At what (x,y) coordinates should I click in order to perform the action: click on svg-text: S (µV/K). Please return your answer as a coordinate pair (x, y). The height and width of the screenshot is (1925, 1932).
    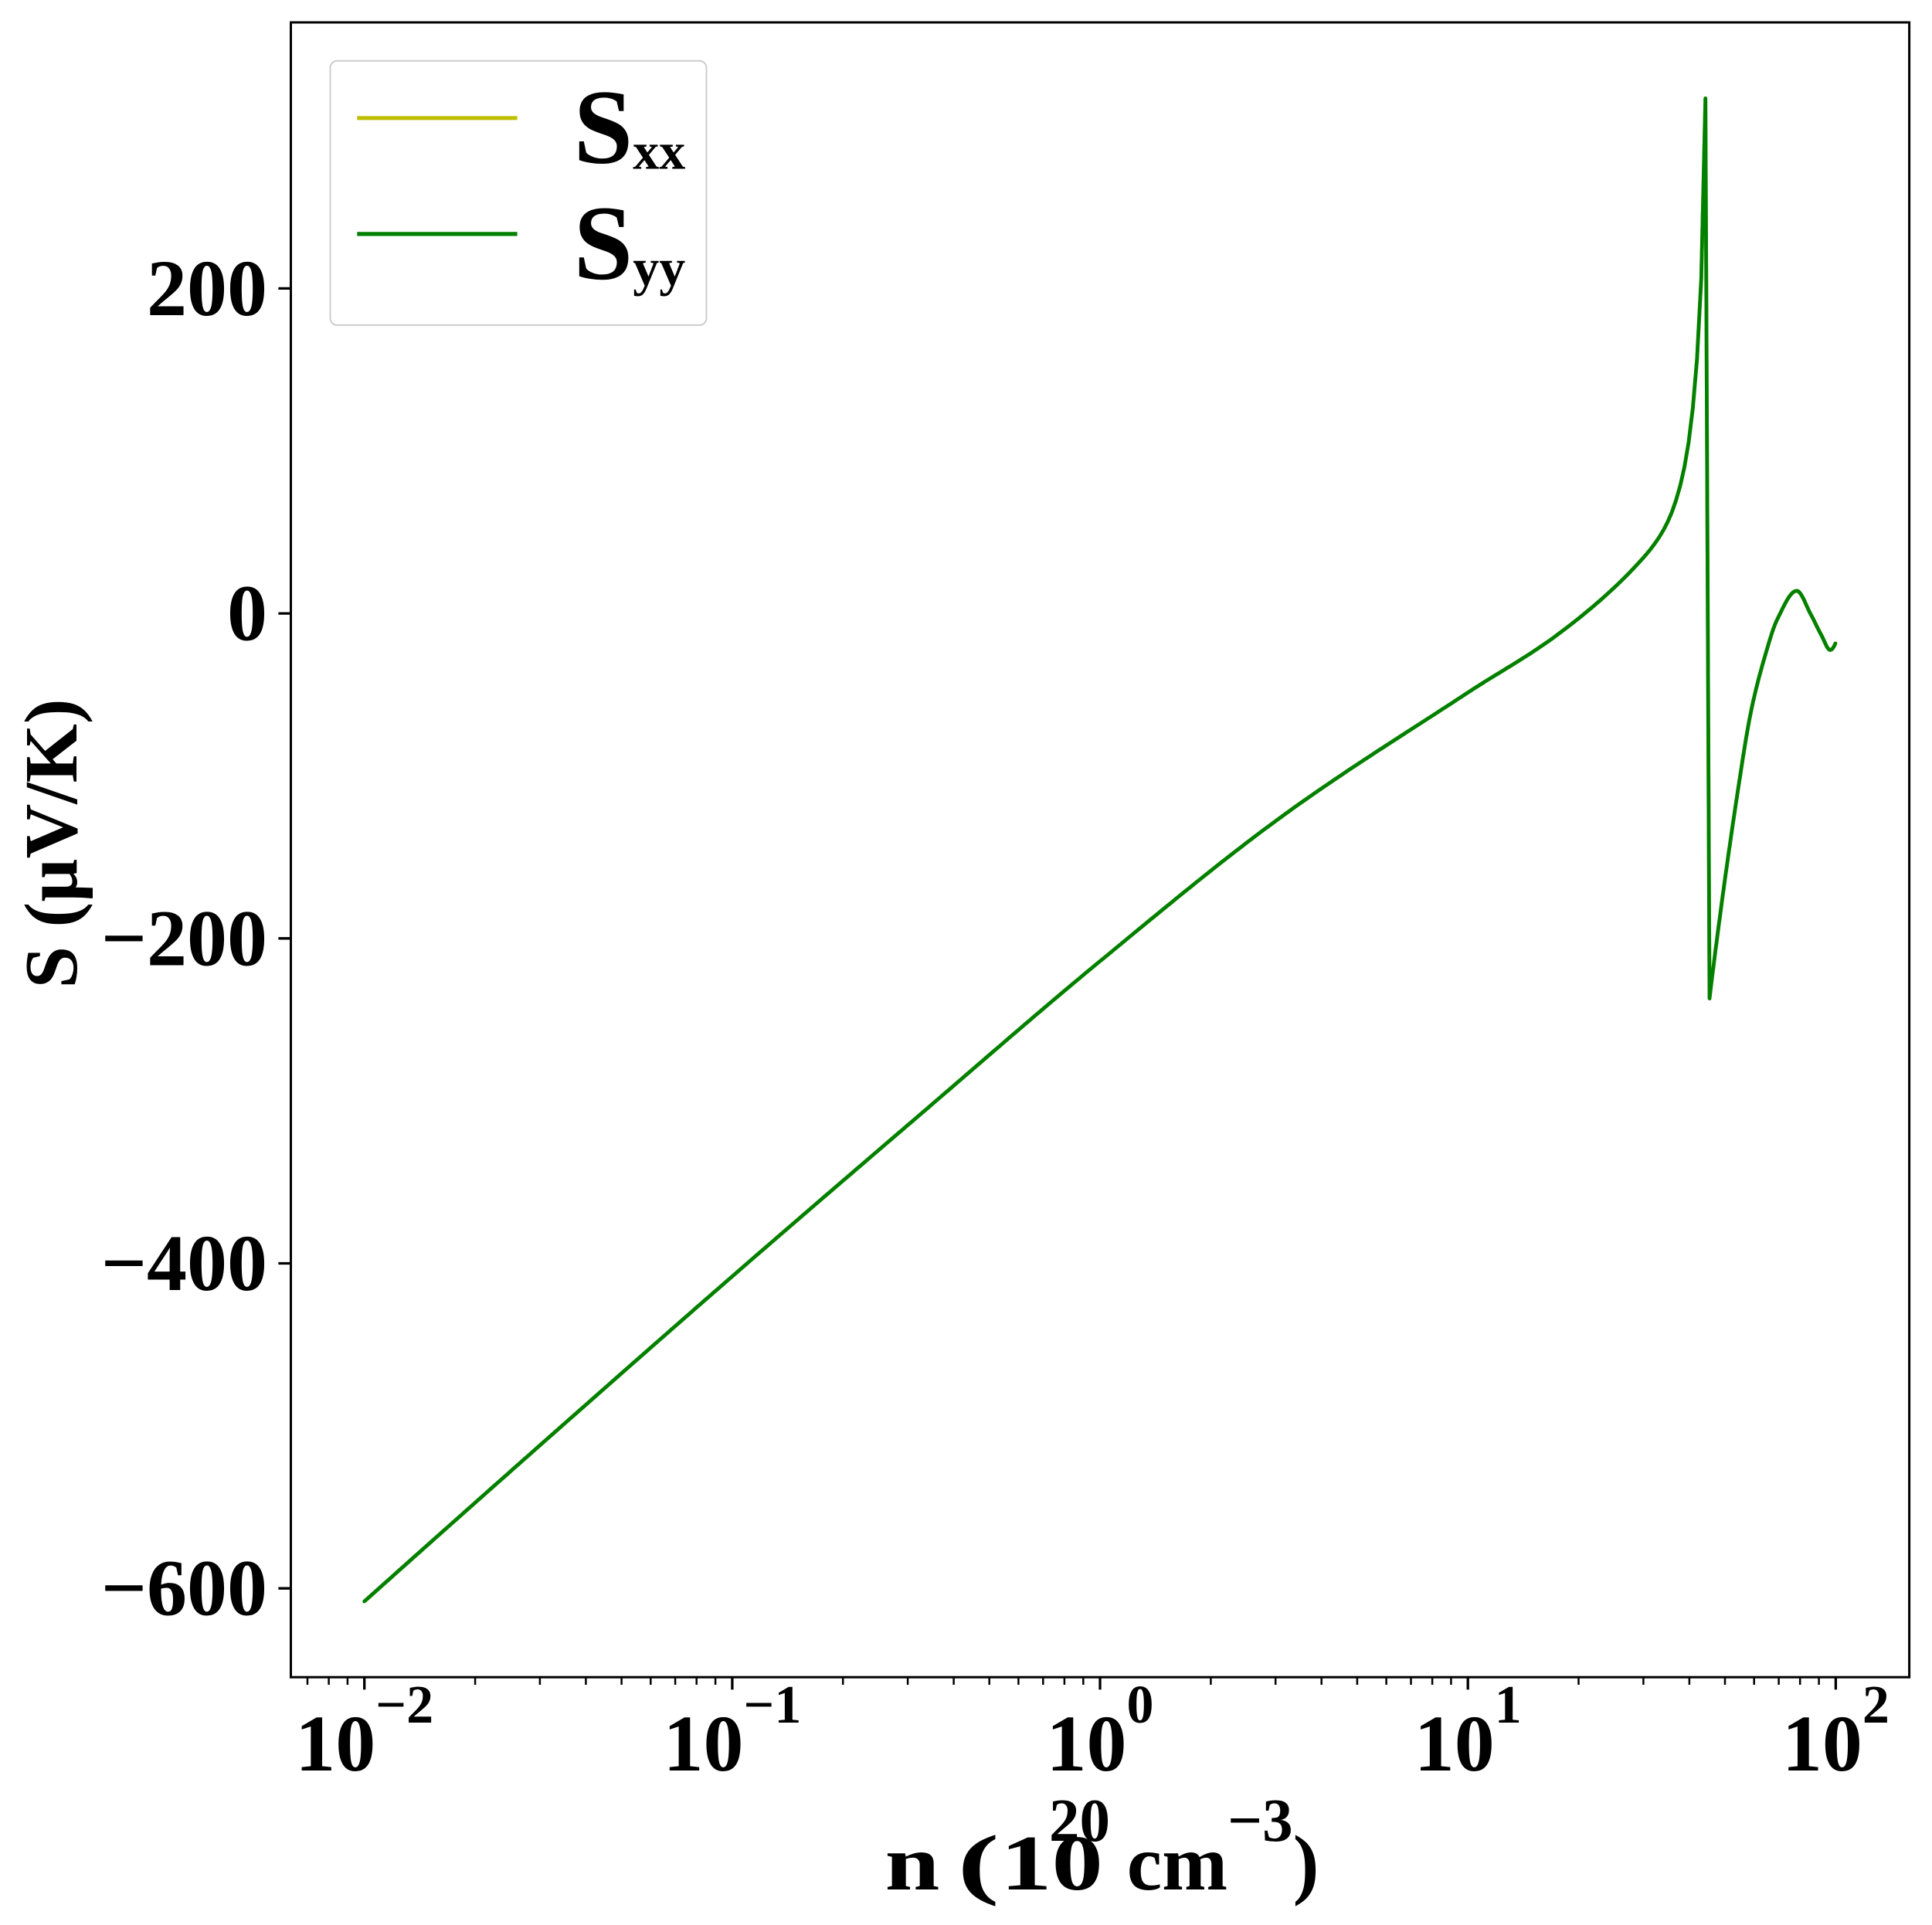
    Looking at the image, I should click on (51, 844).